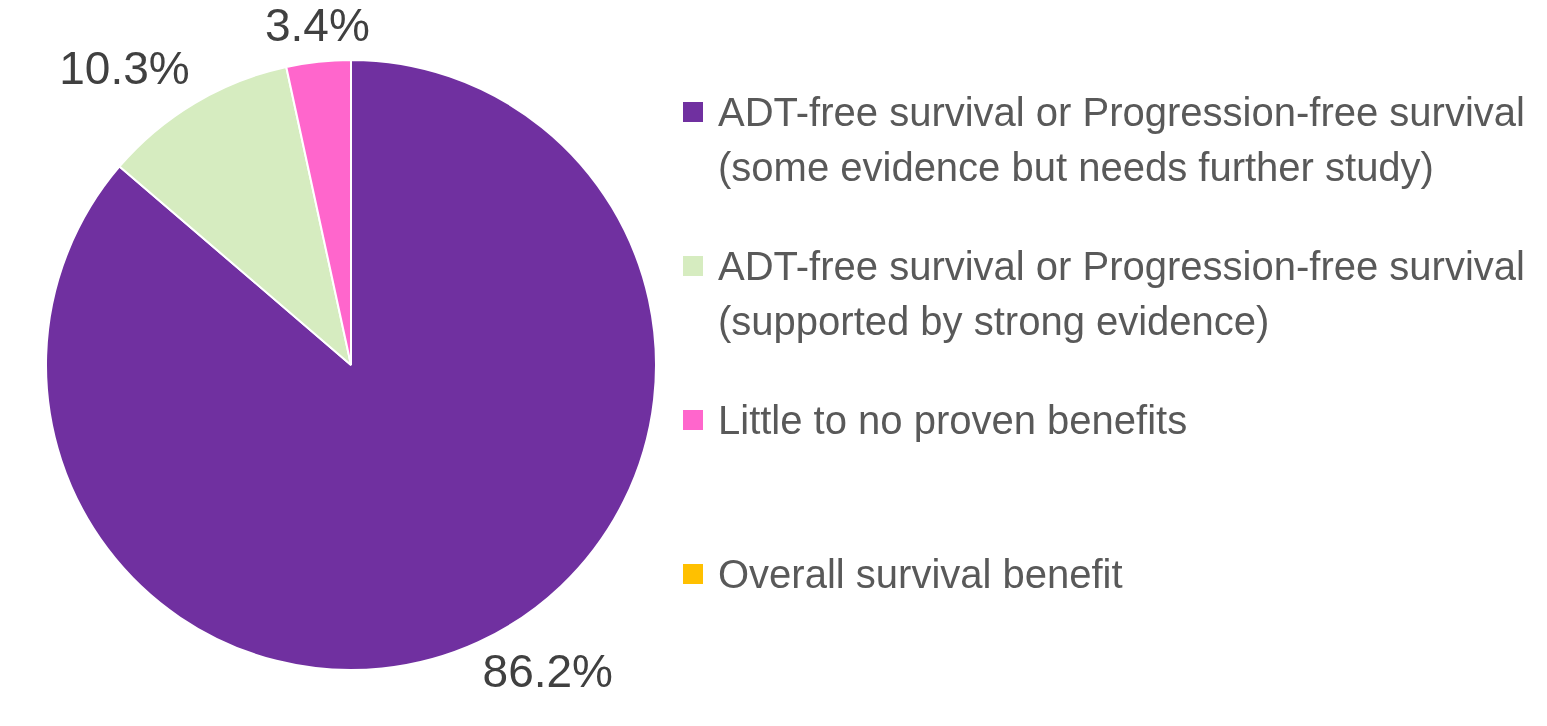  I want to click on data-label: 10.3%, so click(124, 68).